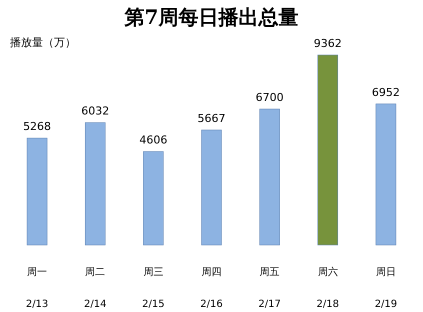 This screenshot has width=423, height=312. I want to click on title: 第7周每日播出总量, so click(211, 17).